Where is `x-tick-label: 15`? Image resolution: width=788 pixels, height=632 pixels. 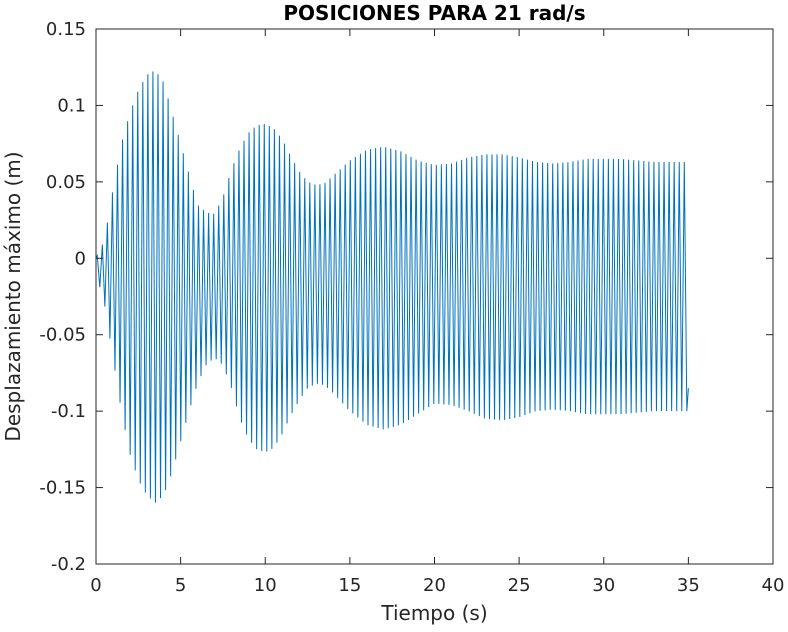
x-tick-label: 15 is located at coordinates (349, 585).